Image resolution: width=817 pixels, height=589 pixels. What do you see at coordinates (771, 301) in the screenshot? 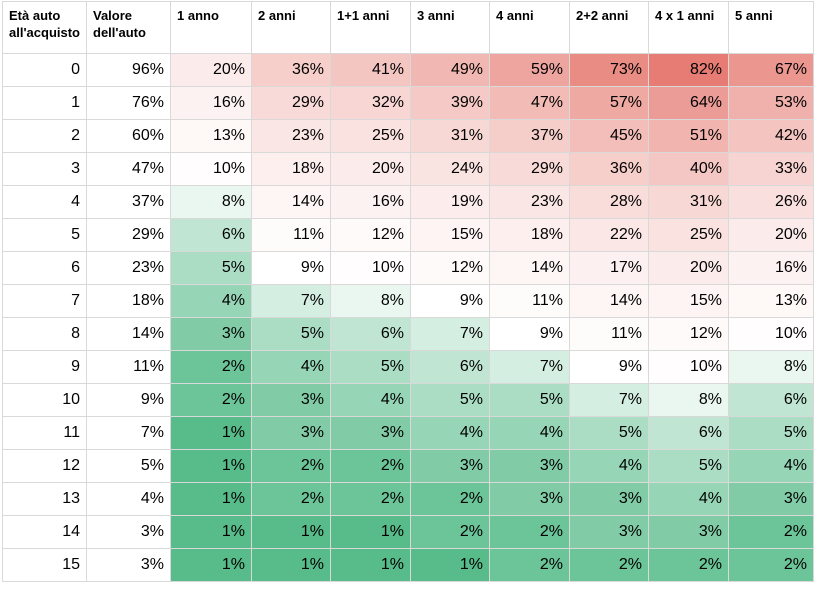
I see `percentage-cell: 13%` at bounding box center [771, 301].